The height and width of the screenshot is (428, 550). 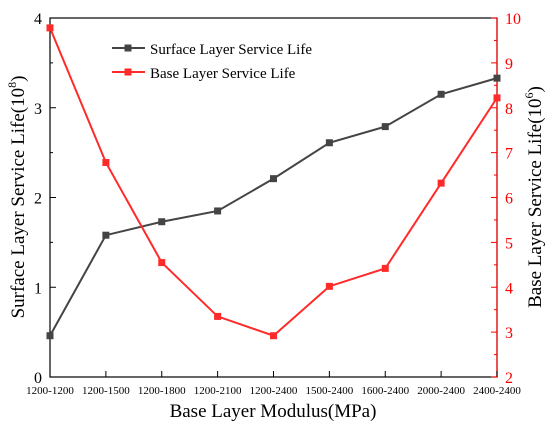 I want to click on y-left-tick-label: 0, so click(x=38, y=378).